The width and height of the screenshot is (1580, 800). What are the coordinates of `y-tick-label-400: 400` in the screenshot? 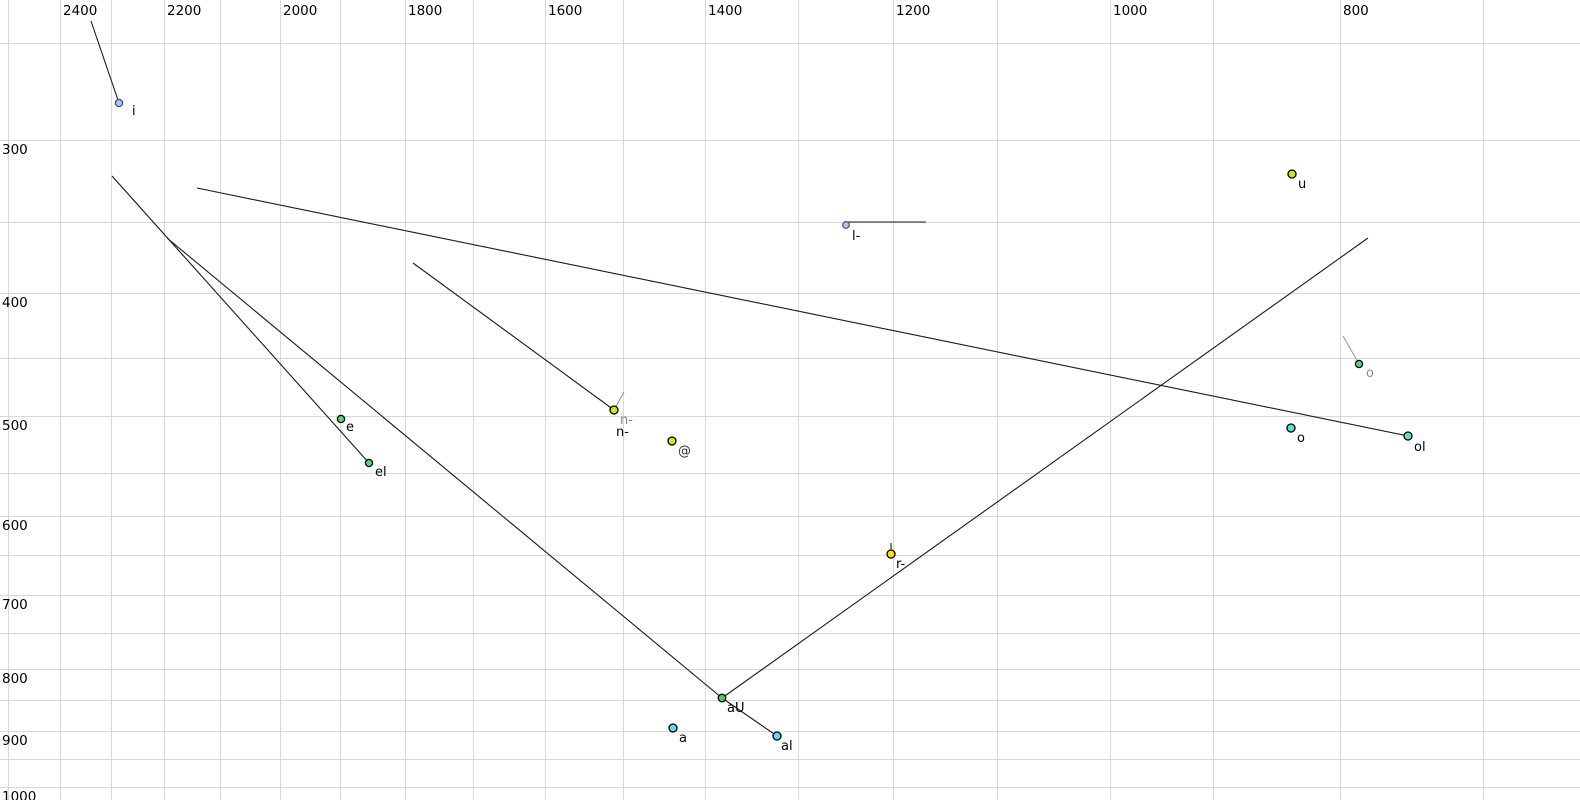 It's located at (15, 303).